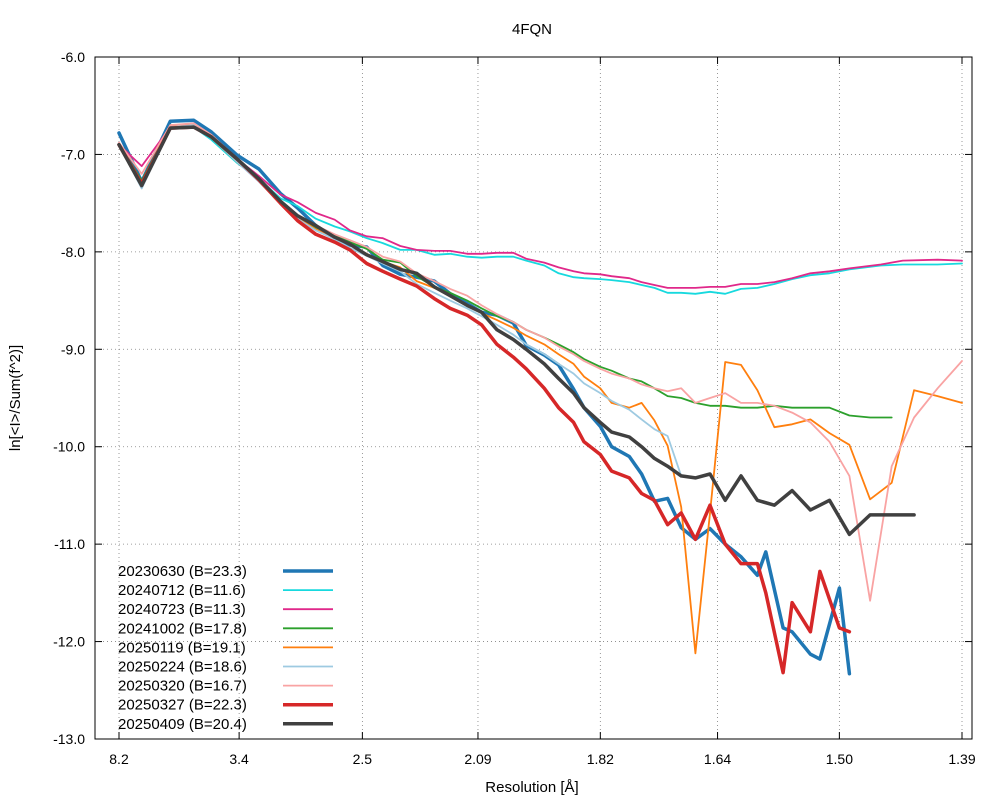  What do you see at coordinates (961, 759) in the screenshot?
I see `x-tick-label: 1.39` at bounding box center [961, 759].